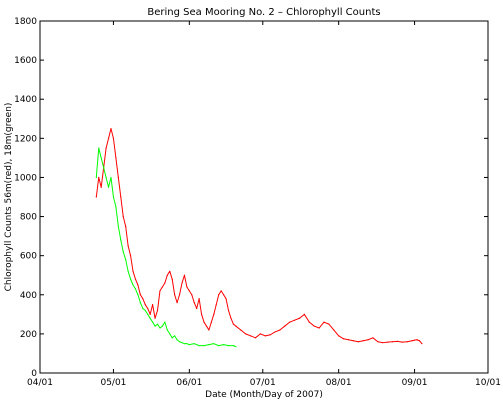 The width and height of the screenshot is (503, 405). Describe the element at coordinates (339, 383) in the screenshot. I see `x-tick-label: 08/01` at that location.